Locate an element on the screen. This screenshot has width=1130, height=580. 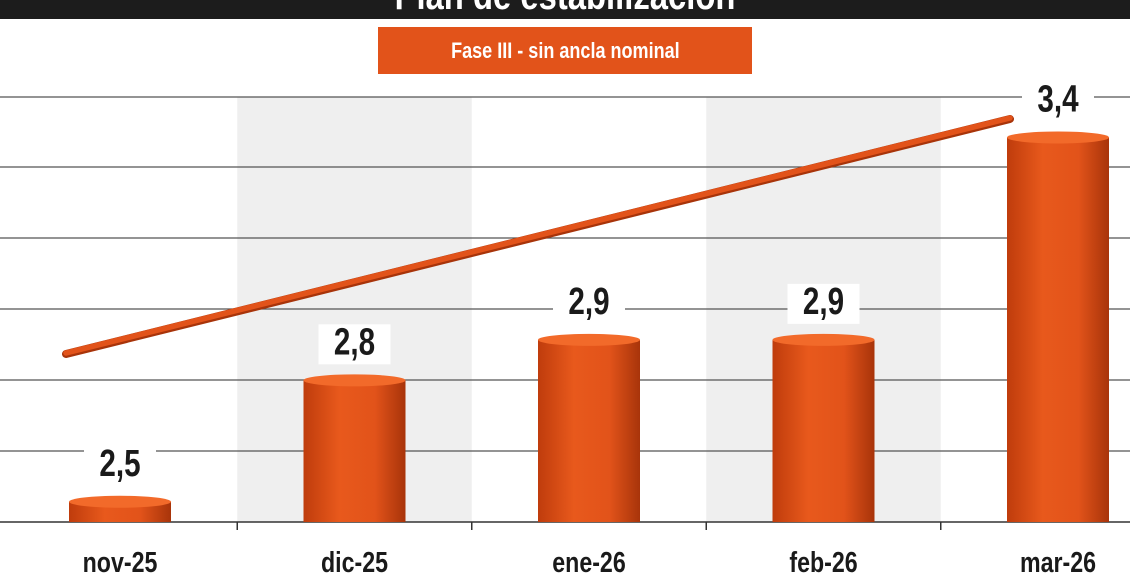
value-label-group: 2,8 is located at coordinates (354, 343).